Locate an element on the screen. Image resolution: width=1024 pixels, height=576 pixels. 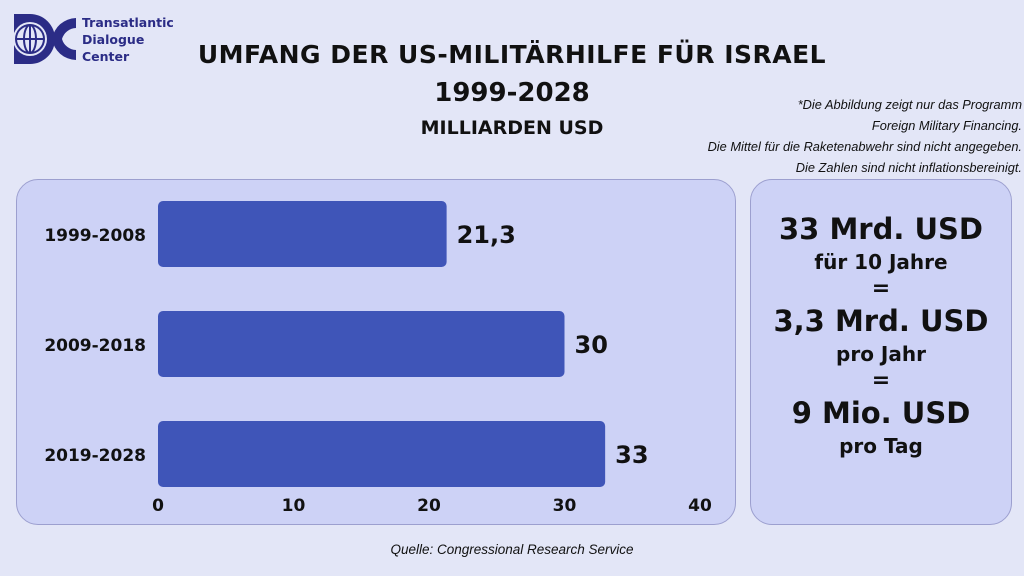
footnote-line-2: Foreign Military Financing. is located at coordinates (946, 125).